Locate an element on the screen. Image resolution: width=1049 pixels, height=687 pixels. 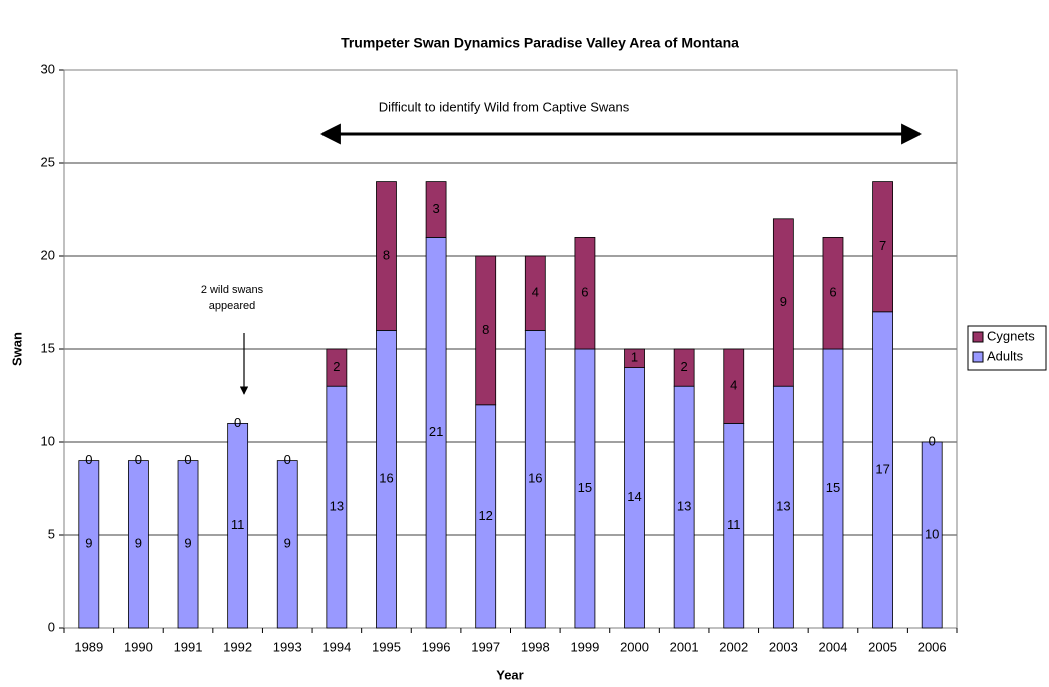
data-label: 17 is located at coordinates (882, 468).